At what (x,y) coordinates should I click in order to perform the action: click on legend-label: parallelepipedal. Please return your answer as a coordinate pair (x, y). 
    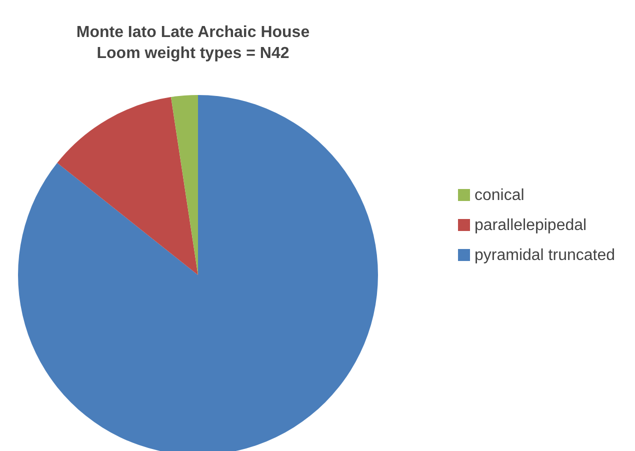
    Looking at the image, I should click on (530, 225).